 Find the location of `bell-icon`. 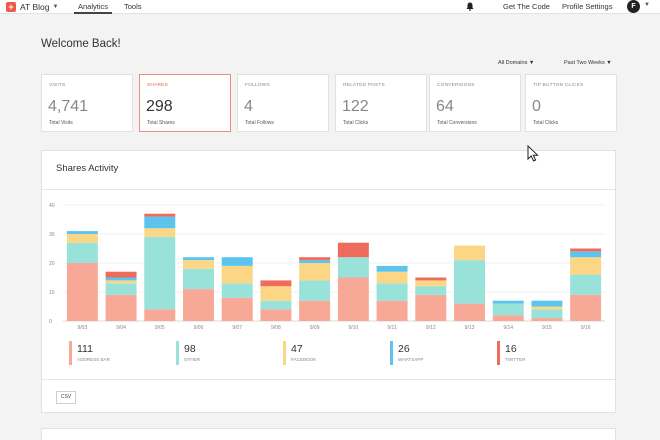

bell-icon is located at coordinates (470, 6).